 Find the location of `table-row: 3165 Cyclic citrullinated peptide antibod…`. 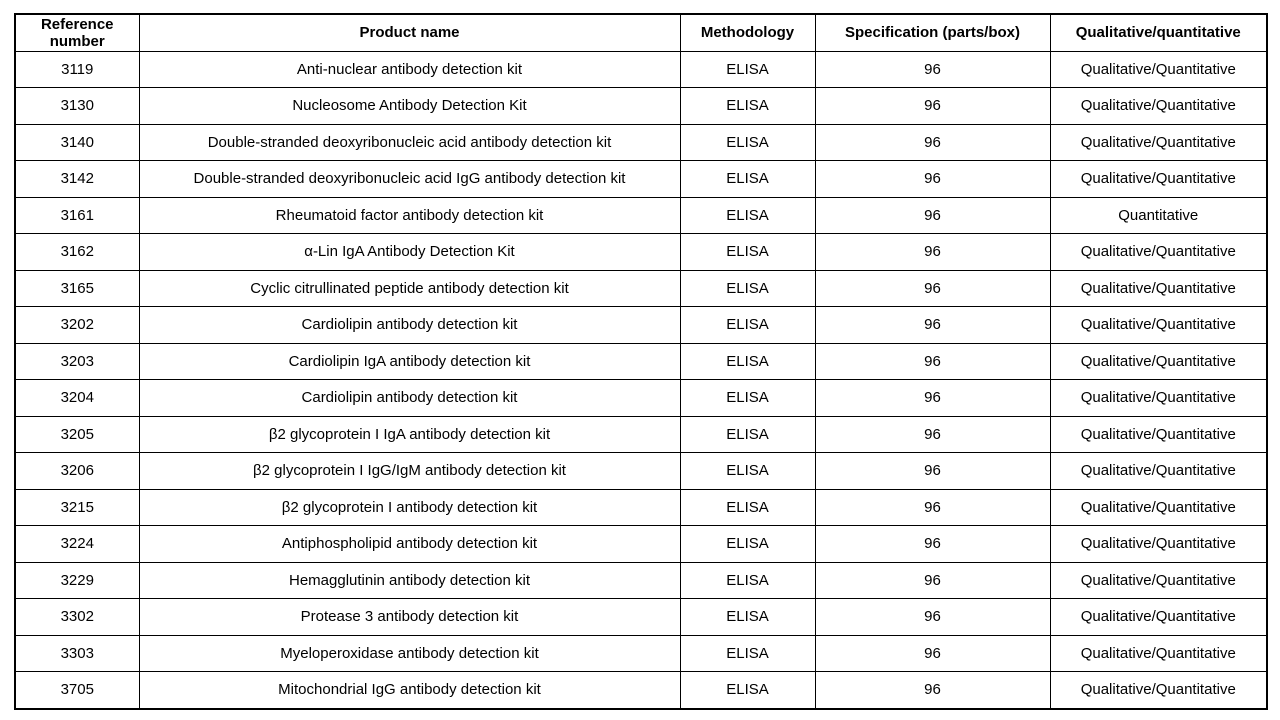

table-row: 3165 Cyclic citrullinated peptide antibod… is located at coordinates (641, 288).